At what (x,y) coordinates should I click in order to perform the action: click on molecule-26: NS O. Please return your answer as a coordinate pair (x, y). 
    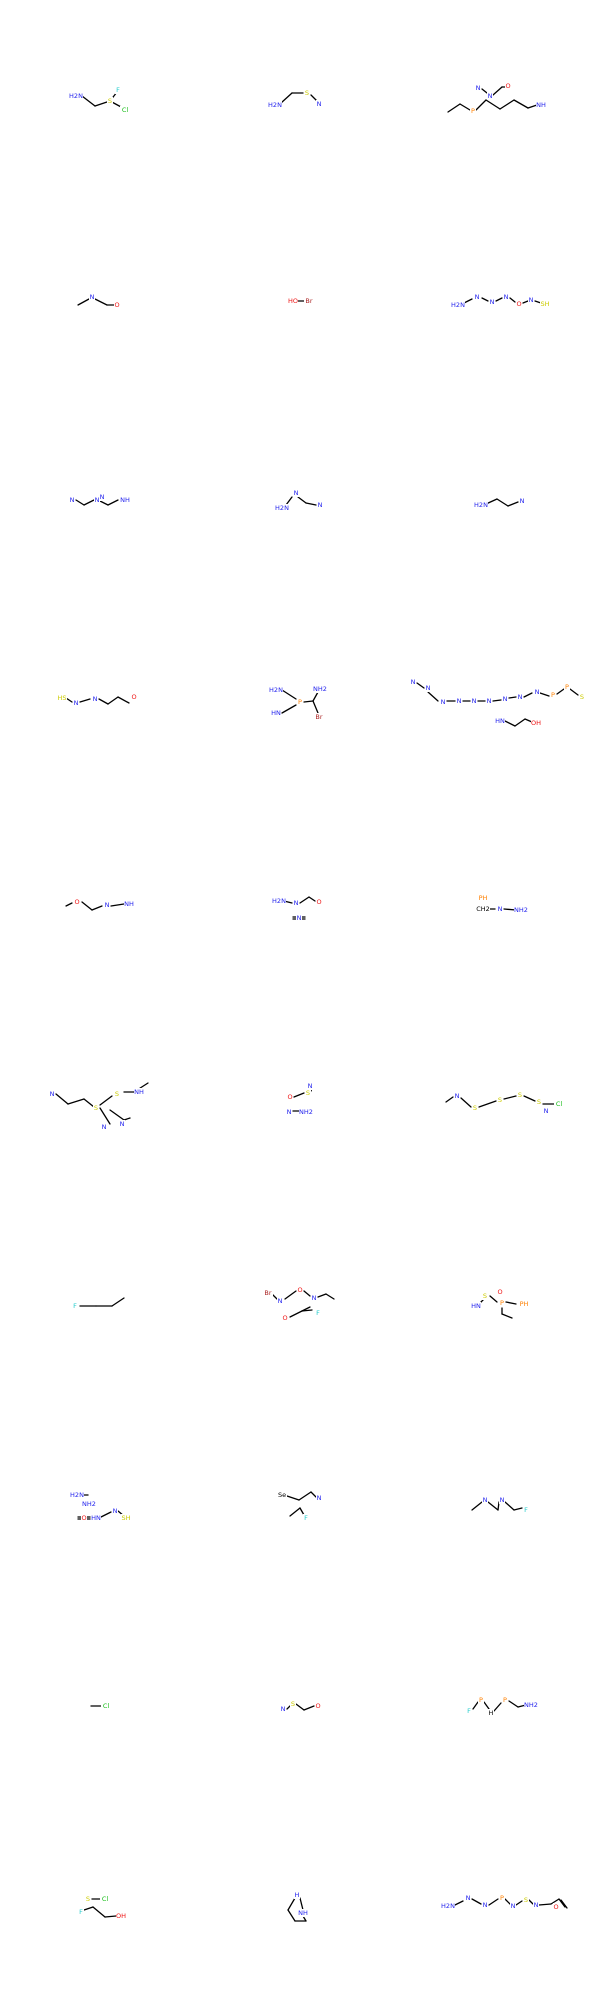
    Looking at the image, I should click on (300, 1706).